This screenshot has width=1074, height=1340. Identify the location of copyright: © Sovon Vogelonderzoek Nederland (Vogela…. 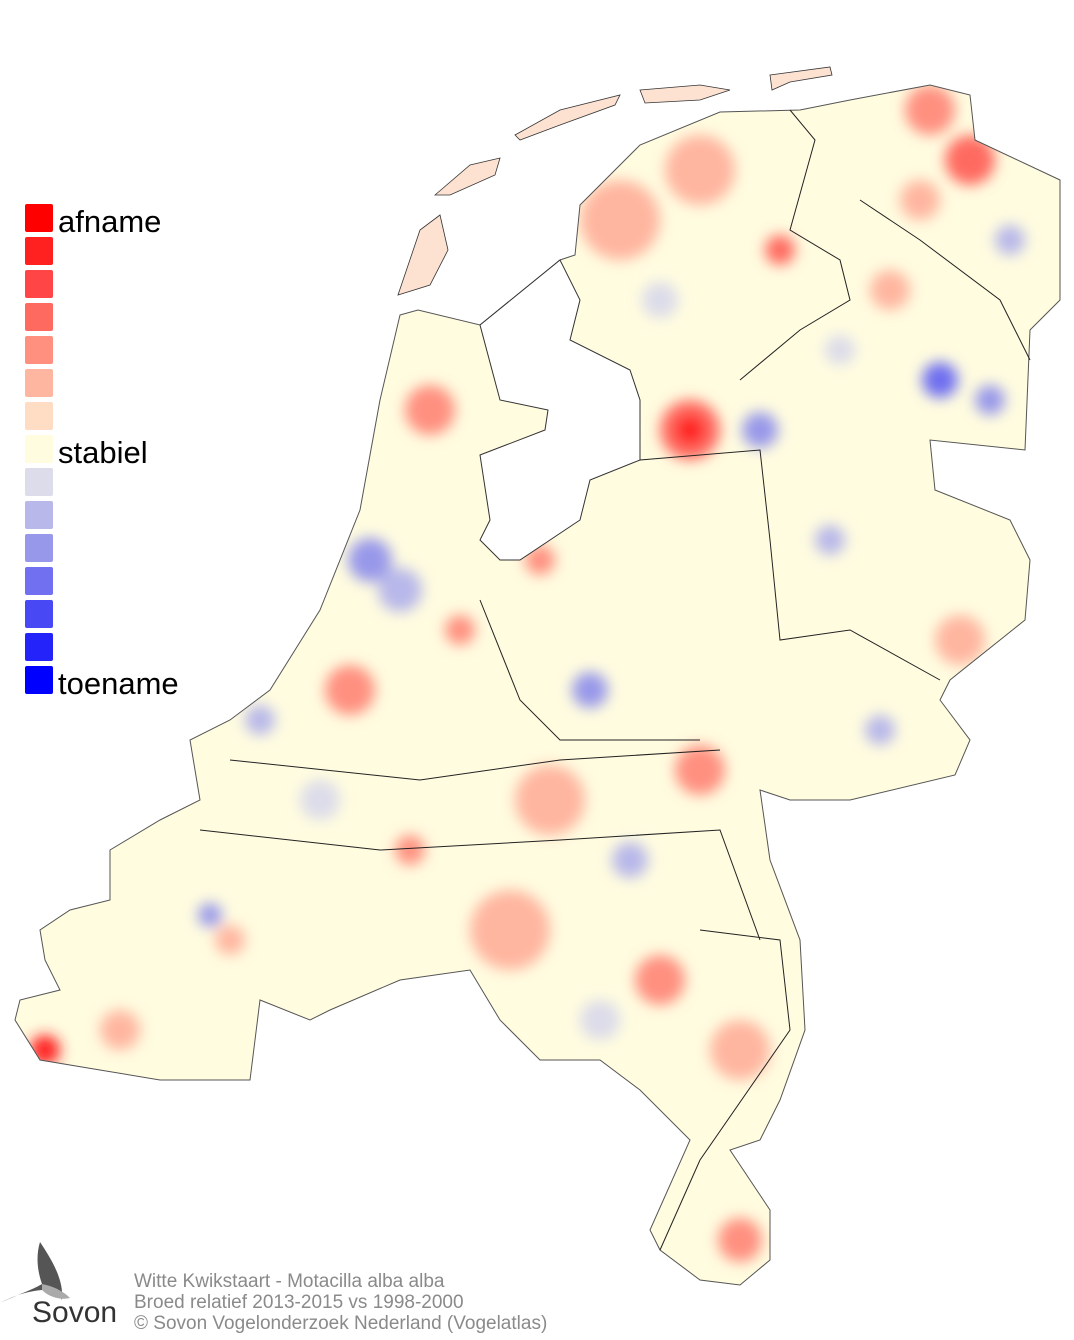
(341, 1323).